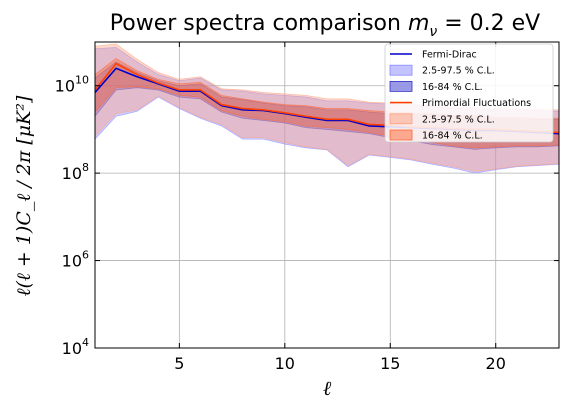  What do you see at coordinates (433, 32) in the screenshot?
I see `chart-title-math-subscript: ν` at bounding box center [433, 32].